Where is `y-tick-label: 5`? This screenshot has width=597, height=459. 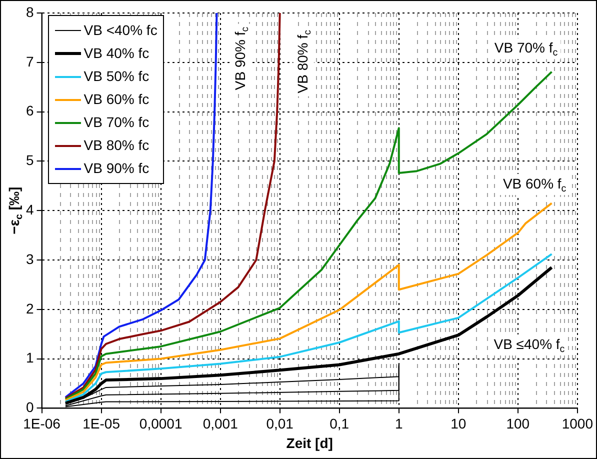 y-tick-label: 5 is located at coordinates (30, 160).